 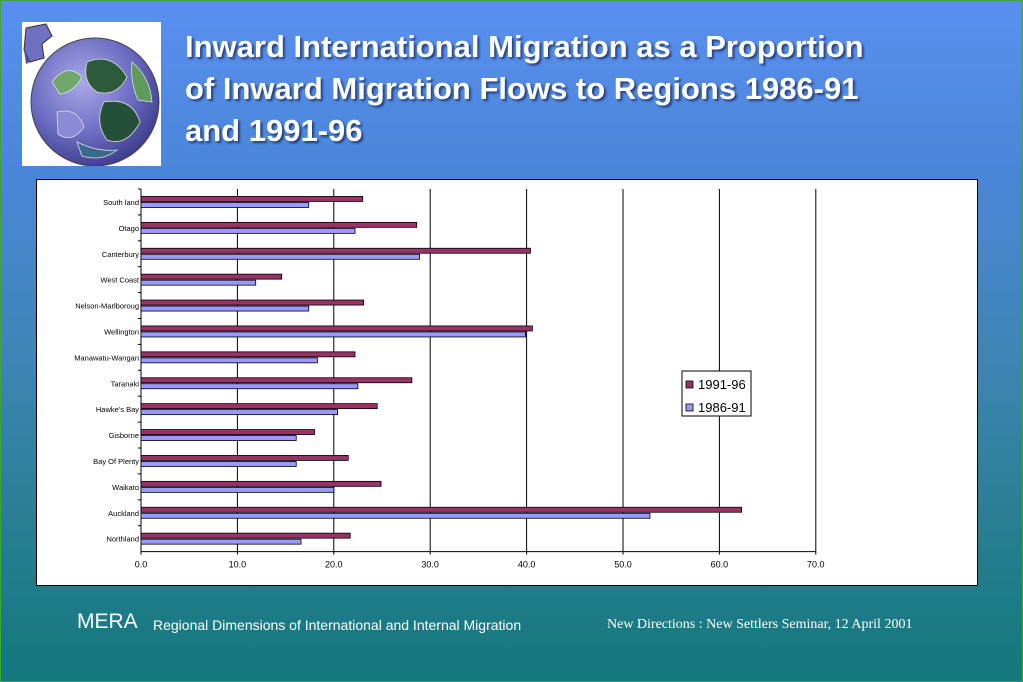 What do you see at coordinates (141, 565) in the screenshot?
I see `x-tick-label: 0.0` at bounding box center [141, 565].